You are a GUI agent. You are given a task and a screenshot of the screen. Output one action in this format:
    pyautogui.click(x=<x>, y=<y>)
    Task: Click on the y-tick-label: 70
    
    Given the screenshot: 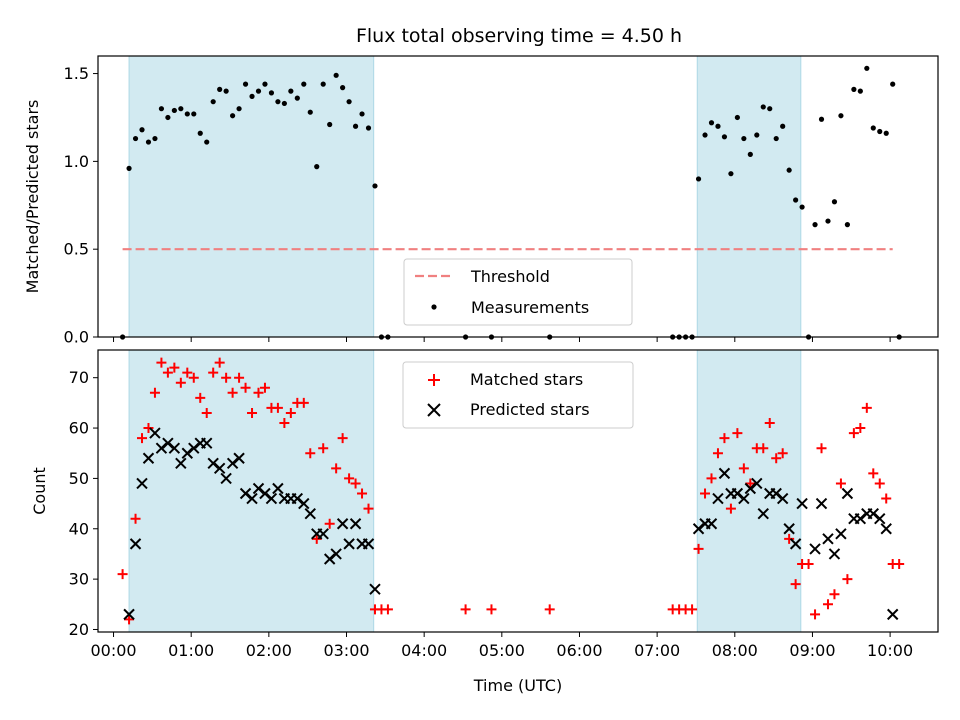 What is the action you would take?
    pyautogui.click(x=79, y=377)
    